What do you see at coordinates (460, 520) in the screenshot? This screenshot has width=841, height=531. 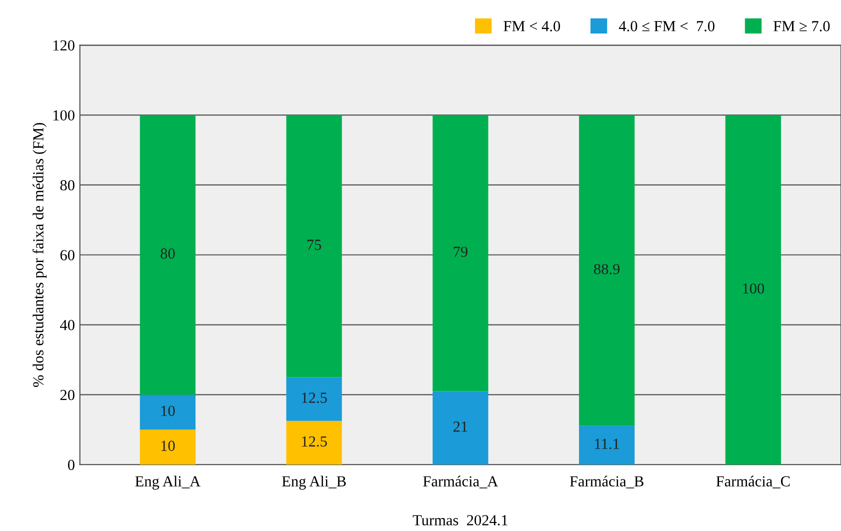 I see `x-axis-title: Turmas 2024.1` at bounding box center [460, 520].